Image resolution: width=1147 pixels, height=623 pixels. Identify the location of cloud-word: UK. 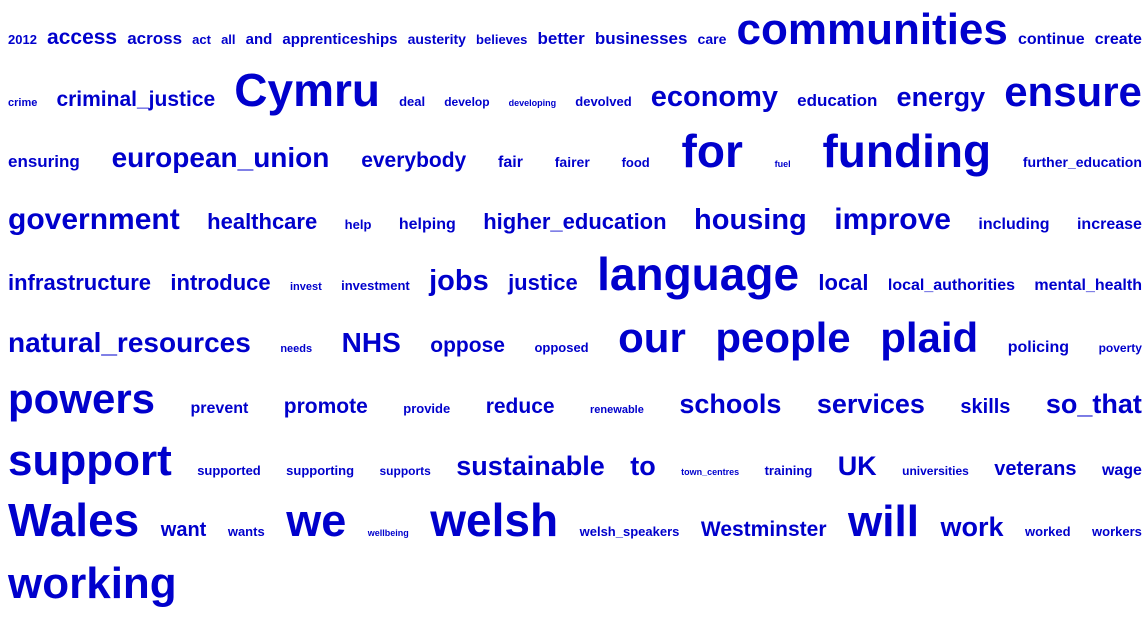
(857, 466).